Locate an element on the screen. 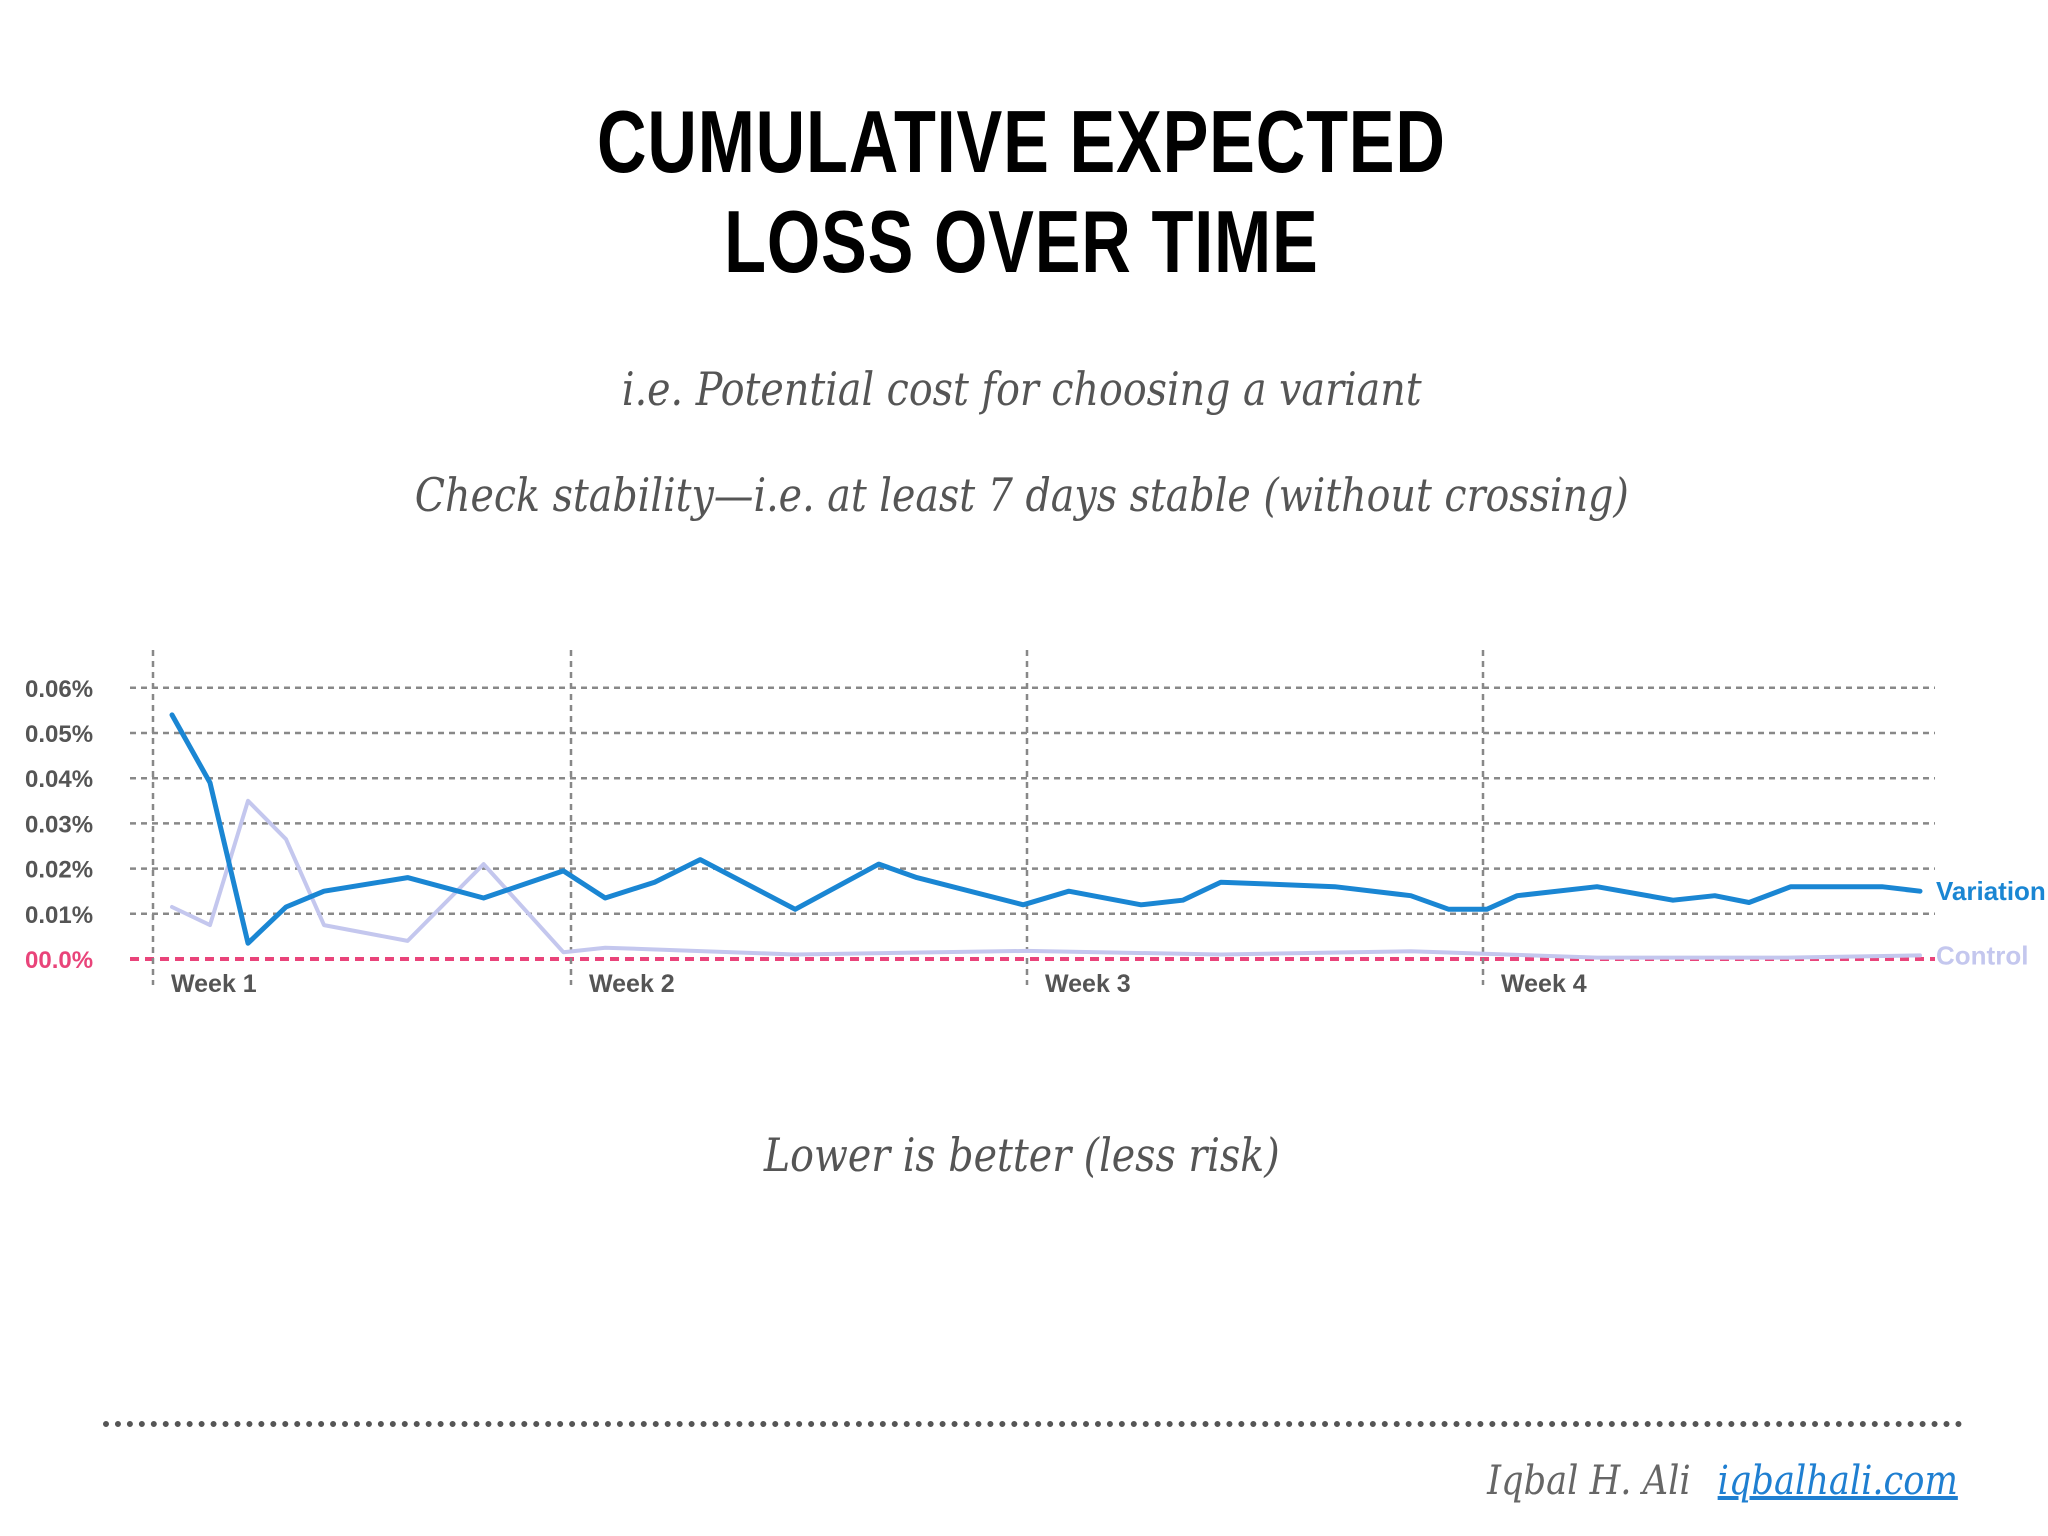 The width and height of the screenshot is (2048, 1536). footer: Iqbal H. Ali iqbalhali.com is located at coordinates (1722, 1481).